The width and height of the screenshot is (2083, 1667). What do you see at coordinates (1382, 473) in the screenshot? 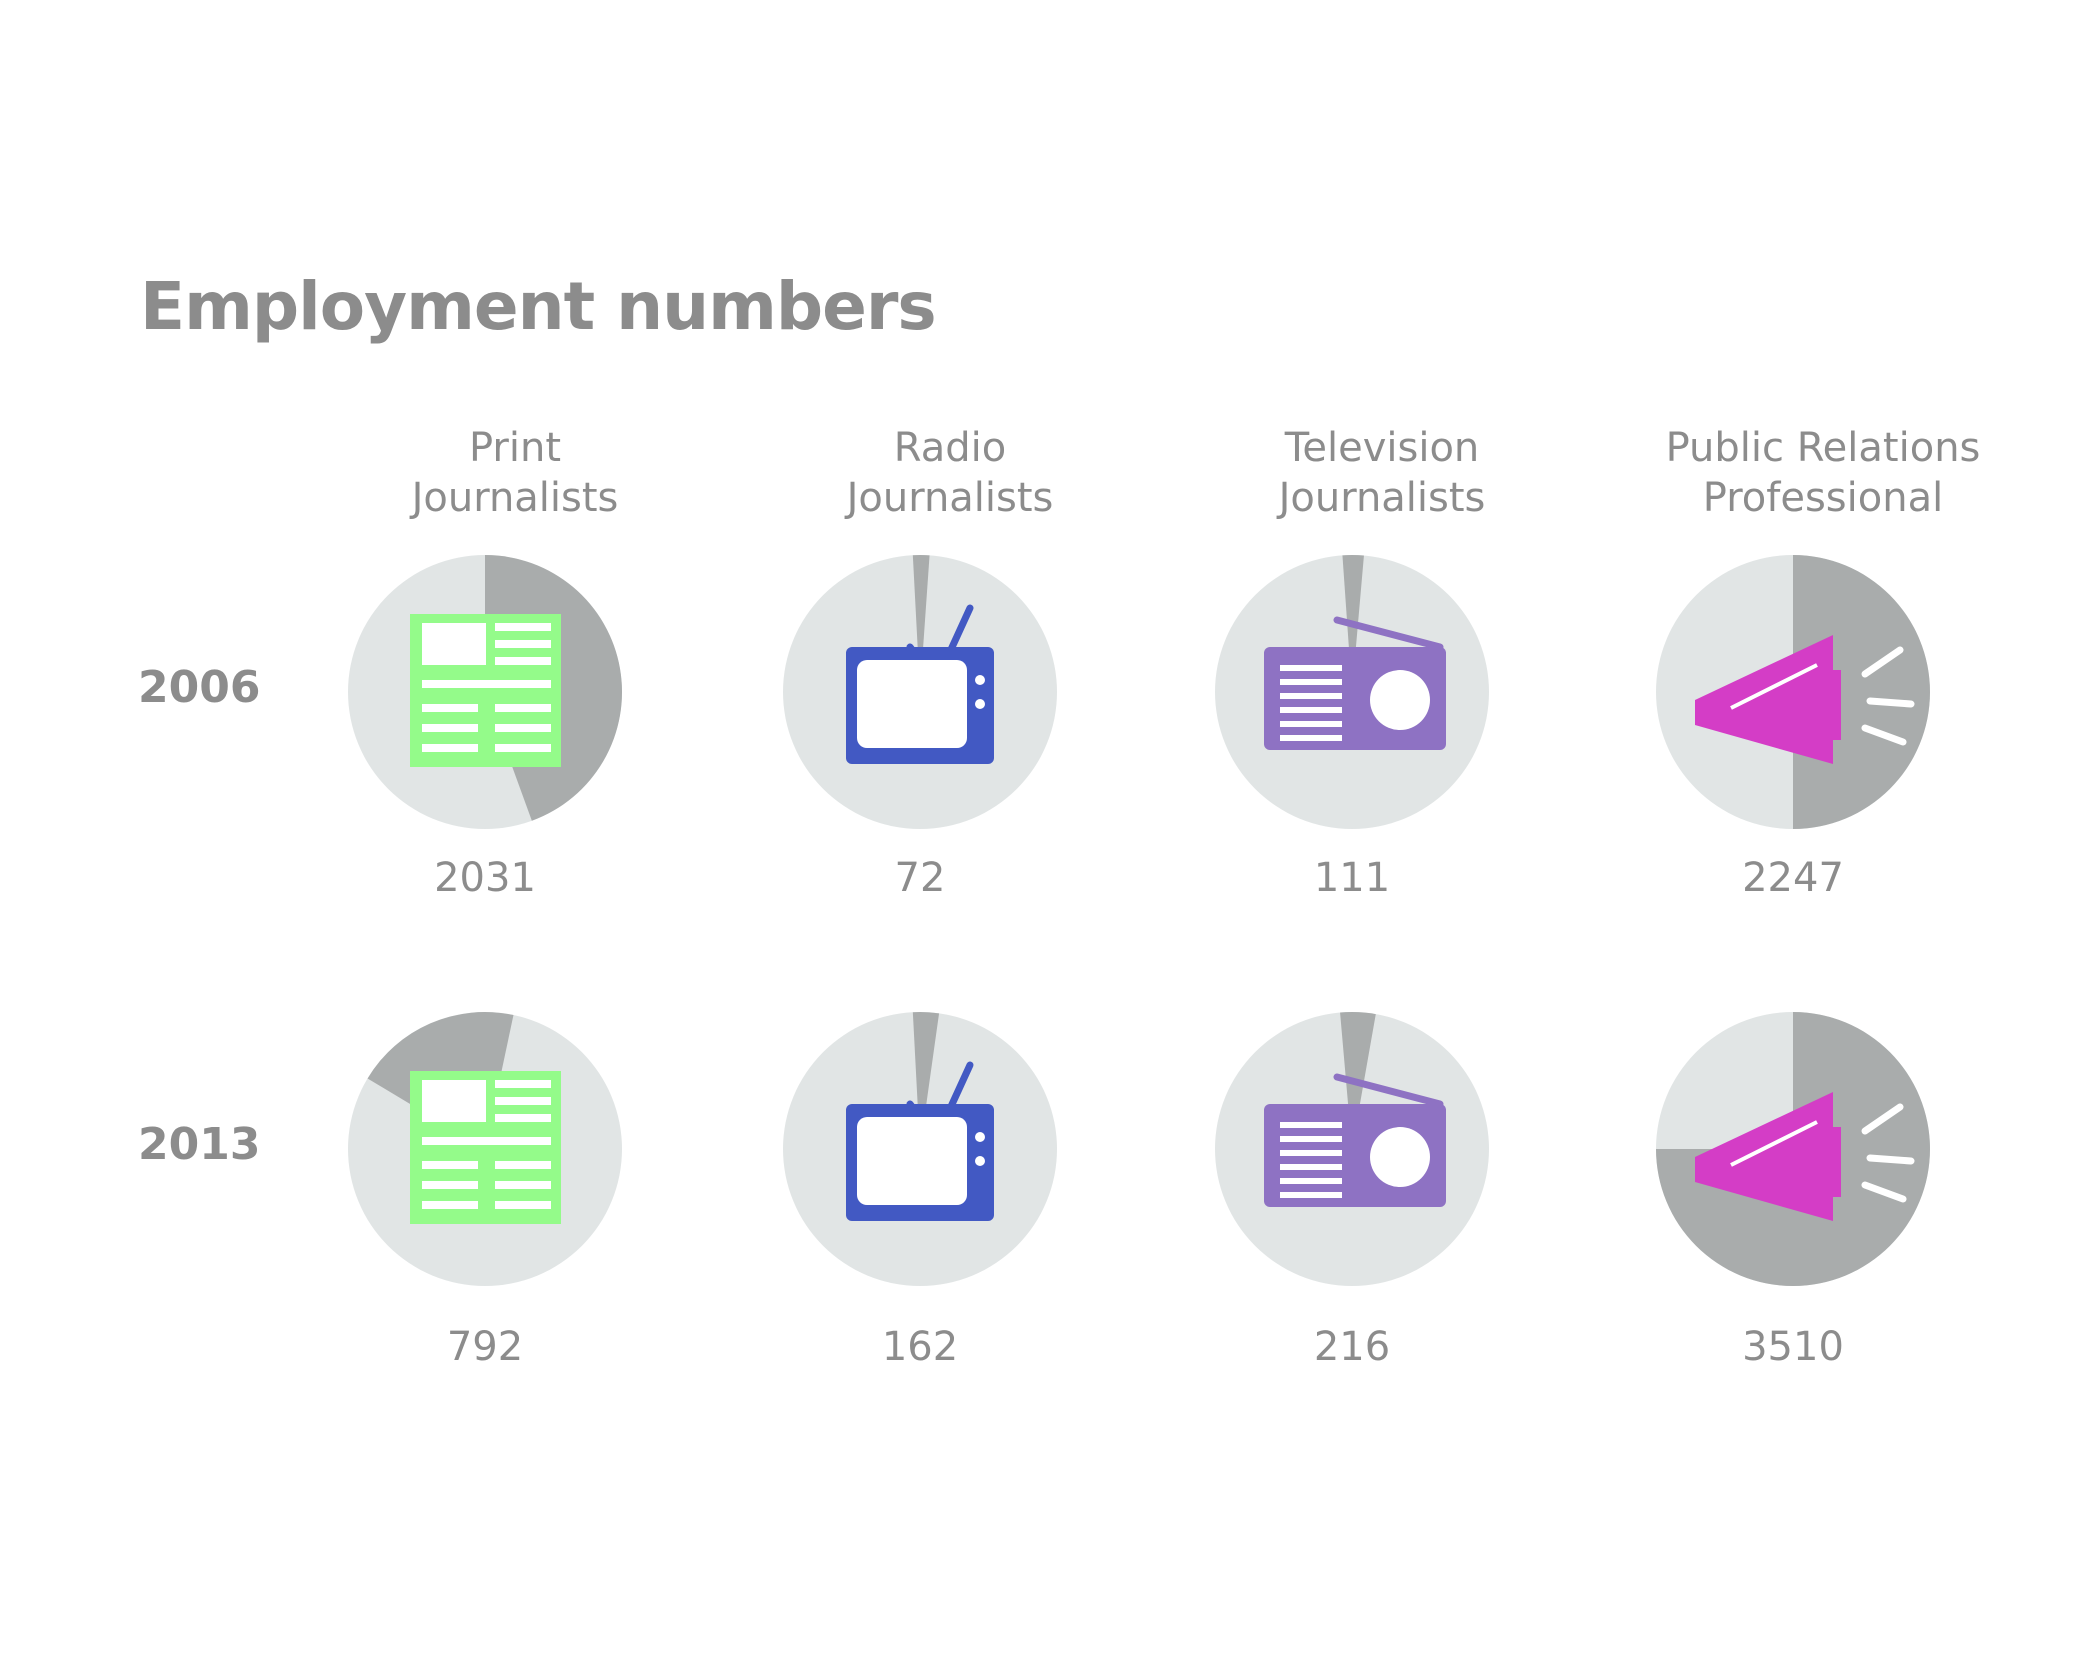
I see `column-label: Television Journalists` at bounding box center [1382, 473].